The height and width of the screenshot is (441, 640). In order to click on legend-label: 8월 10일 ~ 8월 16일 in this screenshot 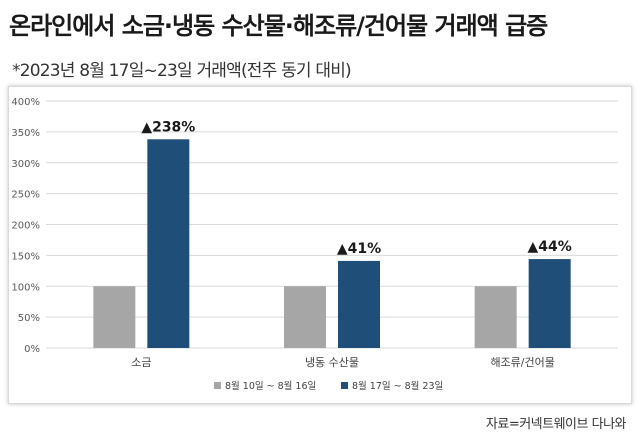, I will do `click(270, 386)`.